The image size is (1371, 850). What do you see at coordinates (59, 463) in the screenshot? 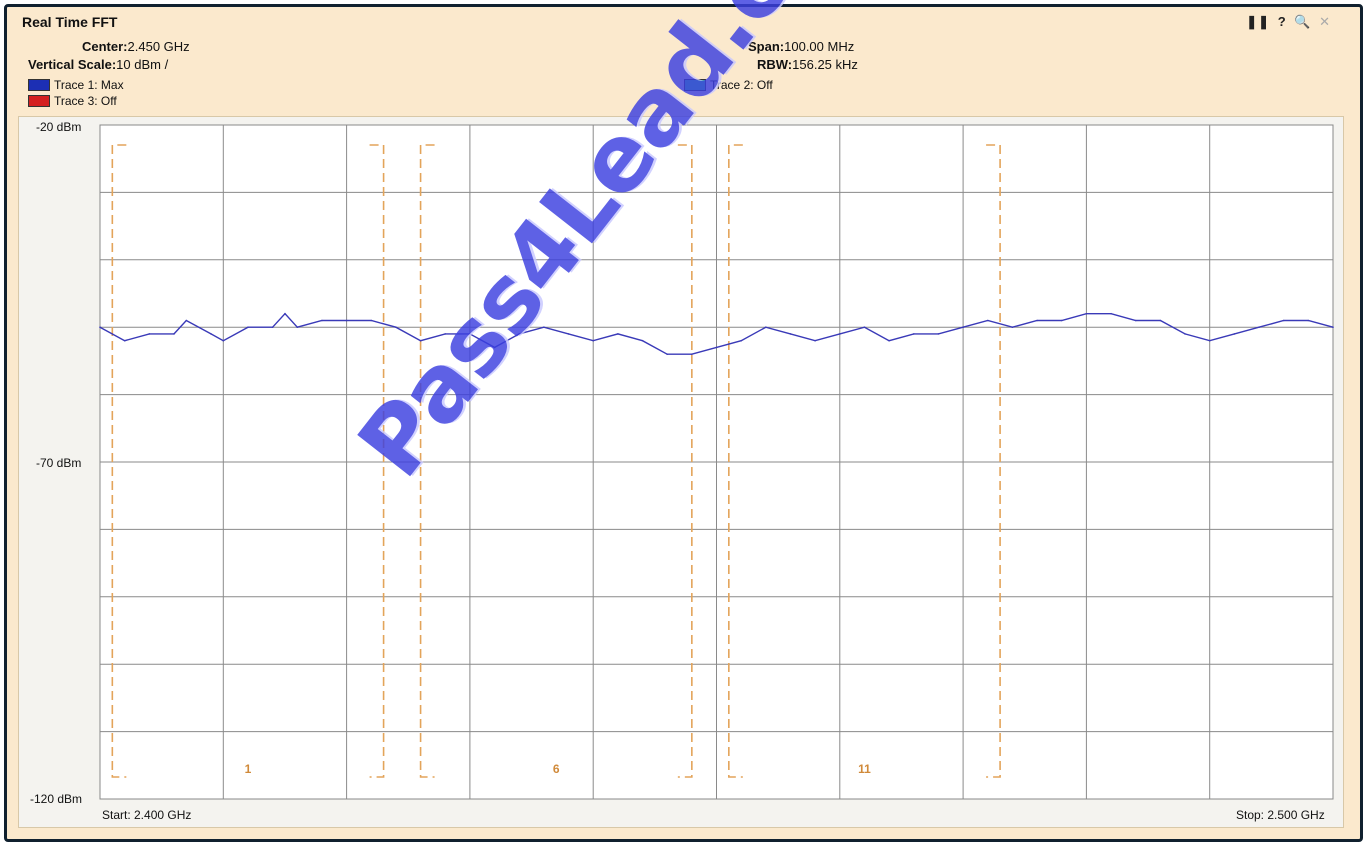
I see `y-tick-mid: -70 dBm` at bounding box center [59, 463].